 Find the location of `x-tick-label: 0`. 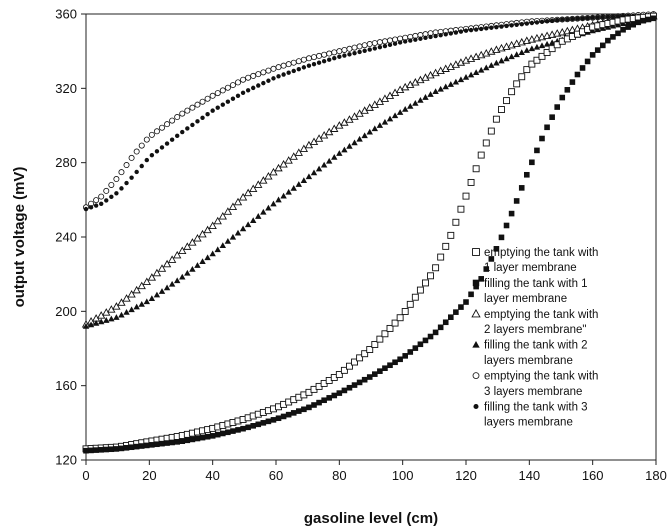

x-tick-label: 0 is located at coordinates (85, 475).